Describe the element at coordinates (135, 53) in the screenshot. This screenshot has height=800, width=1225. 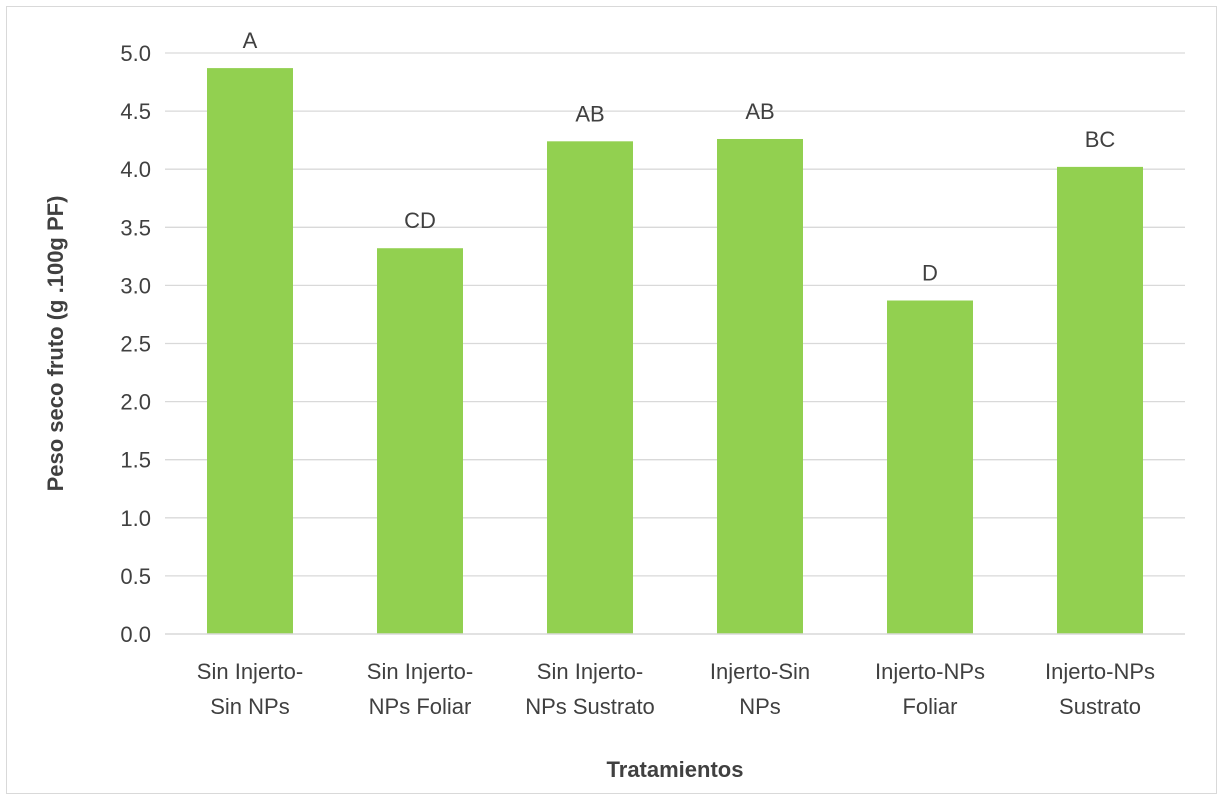
I see `y-tick-label: 5.0` at that location.